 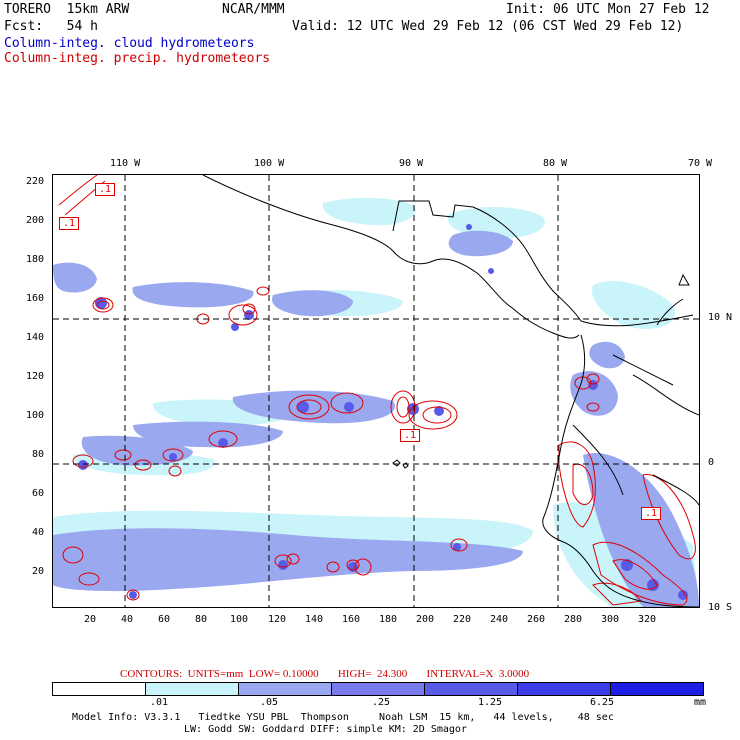 What do you see at coordinates (711, 462) in the screenshot?
I see `lat-label-0: 0` at bounding box center [711, 462].